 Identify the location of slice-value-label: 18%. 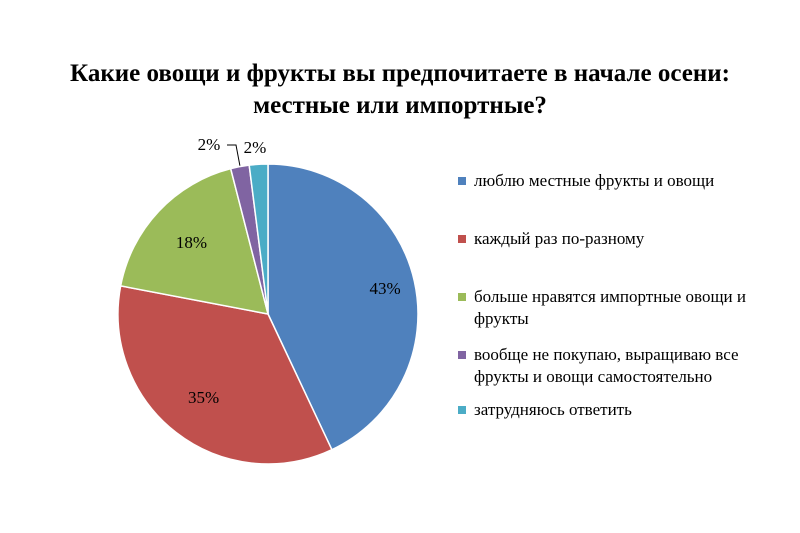
(191, 242).